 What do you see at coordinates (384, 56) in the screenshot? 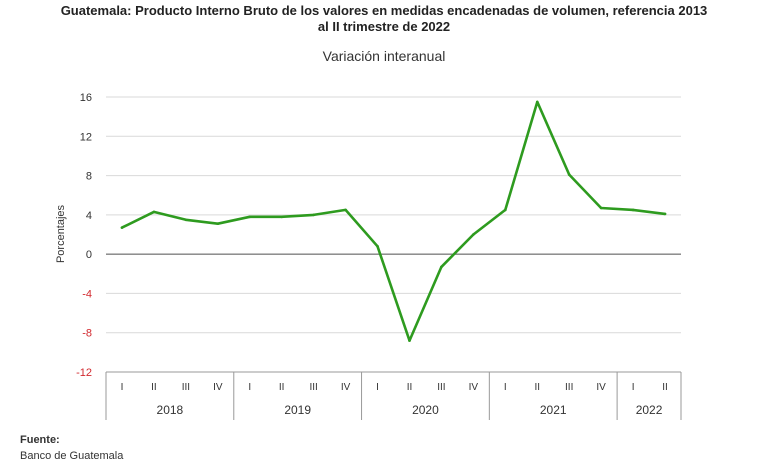
I see `chart-subtitle: Variación interanual` at bounding box center [384, 56].